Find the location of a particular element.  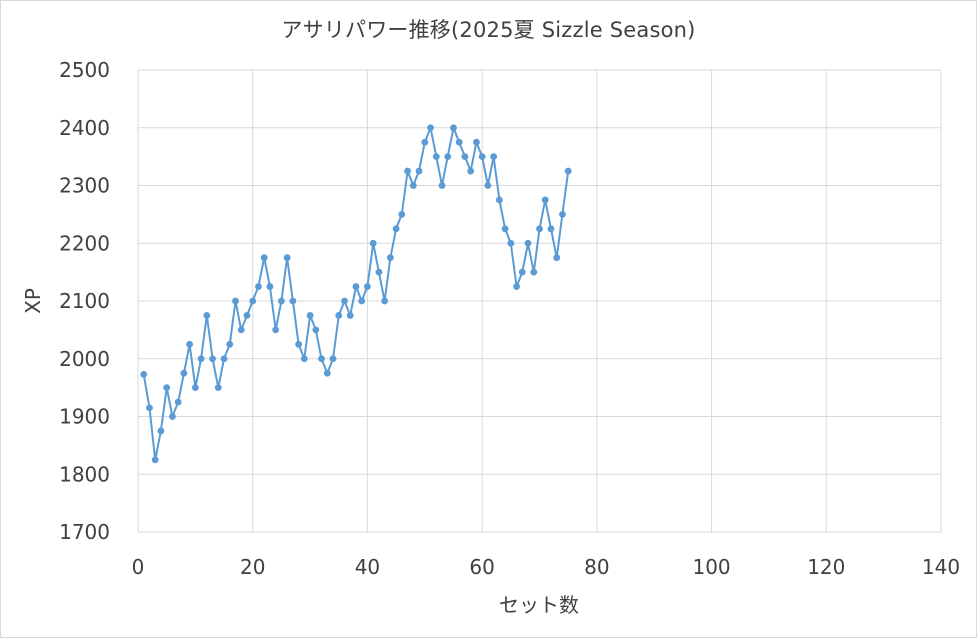

x-tick-label: 120 is located at coordinates (826, 567).